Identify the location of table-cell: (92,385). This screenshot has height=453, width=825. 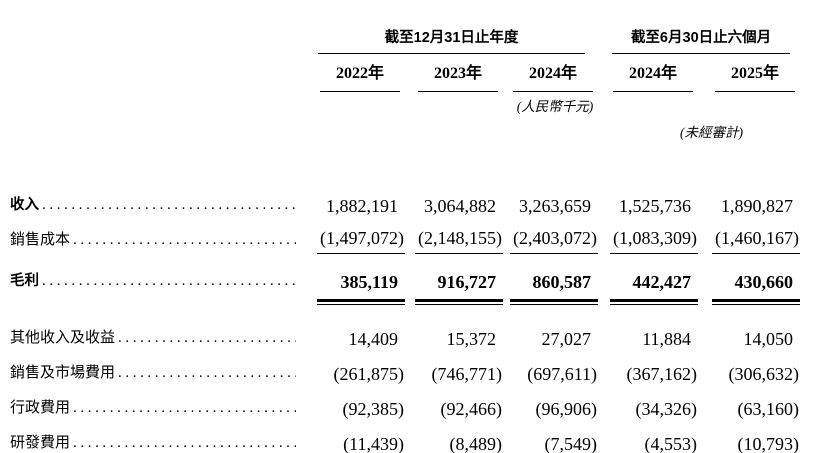
(357, 408).